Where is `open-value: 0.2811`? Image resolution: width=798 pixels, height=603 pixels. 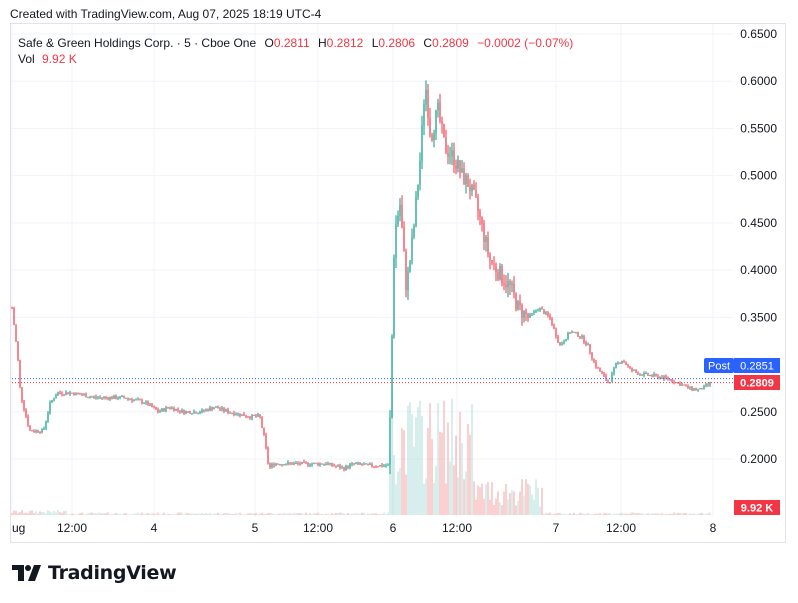 open-value: 0.2811 is located at coordinates (291, 43).